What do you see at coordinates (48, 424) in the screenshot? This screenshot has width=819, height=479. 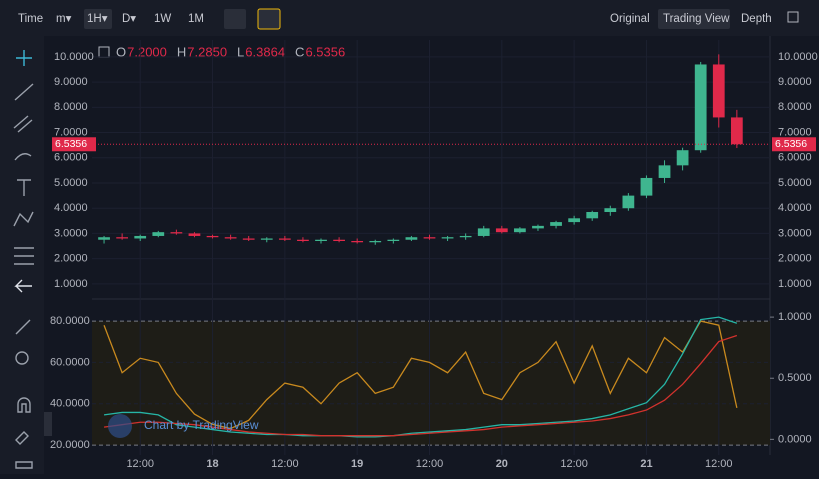 I see `collapse-toggle` at bounding box center [48, 424].